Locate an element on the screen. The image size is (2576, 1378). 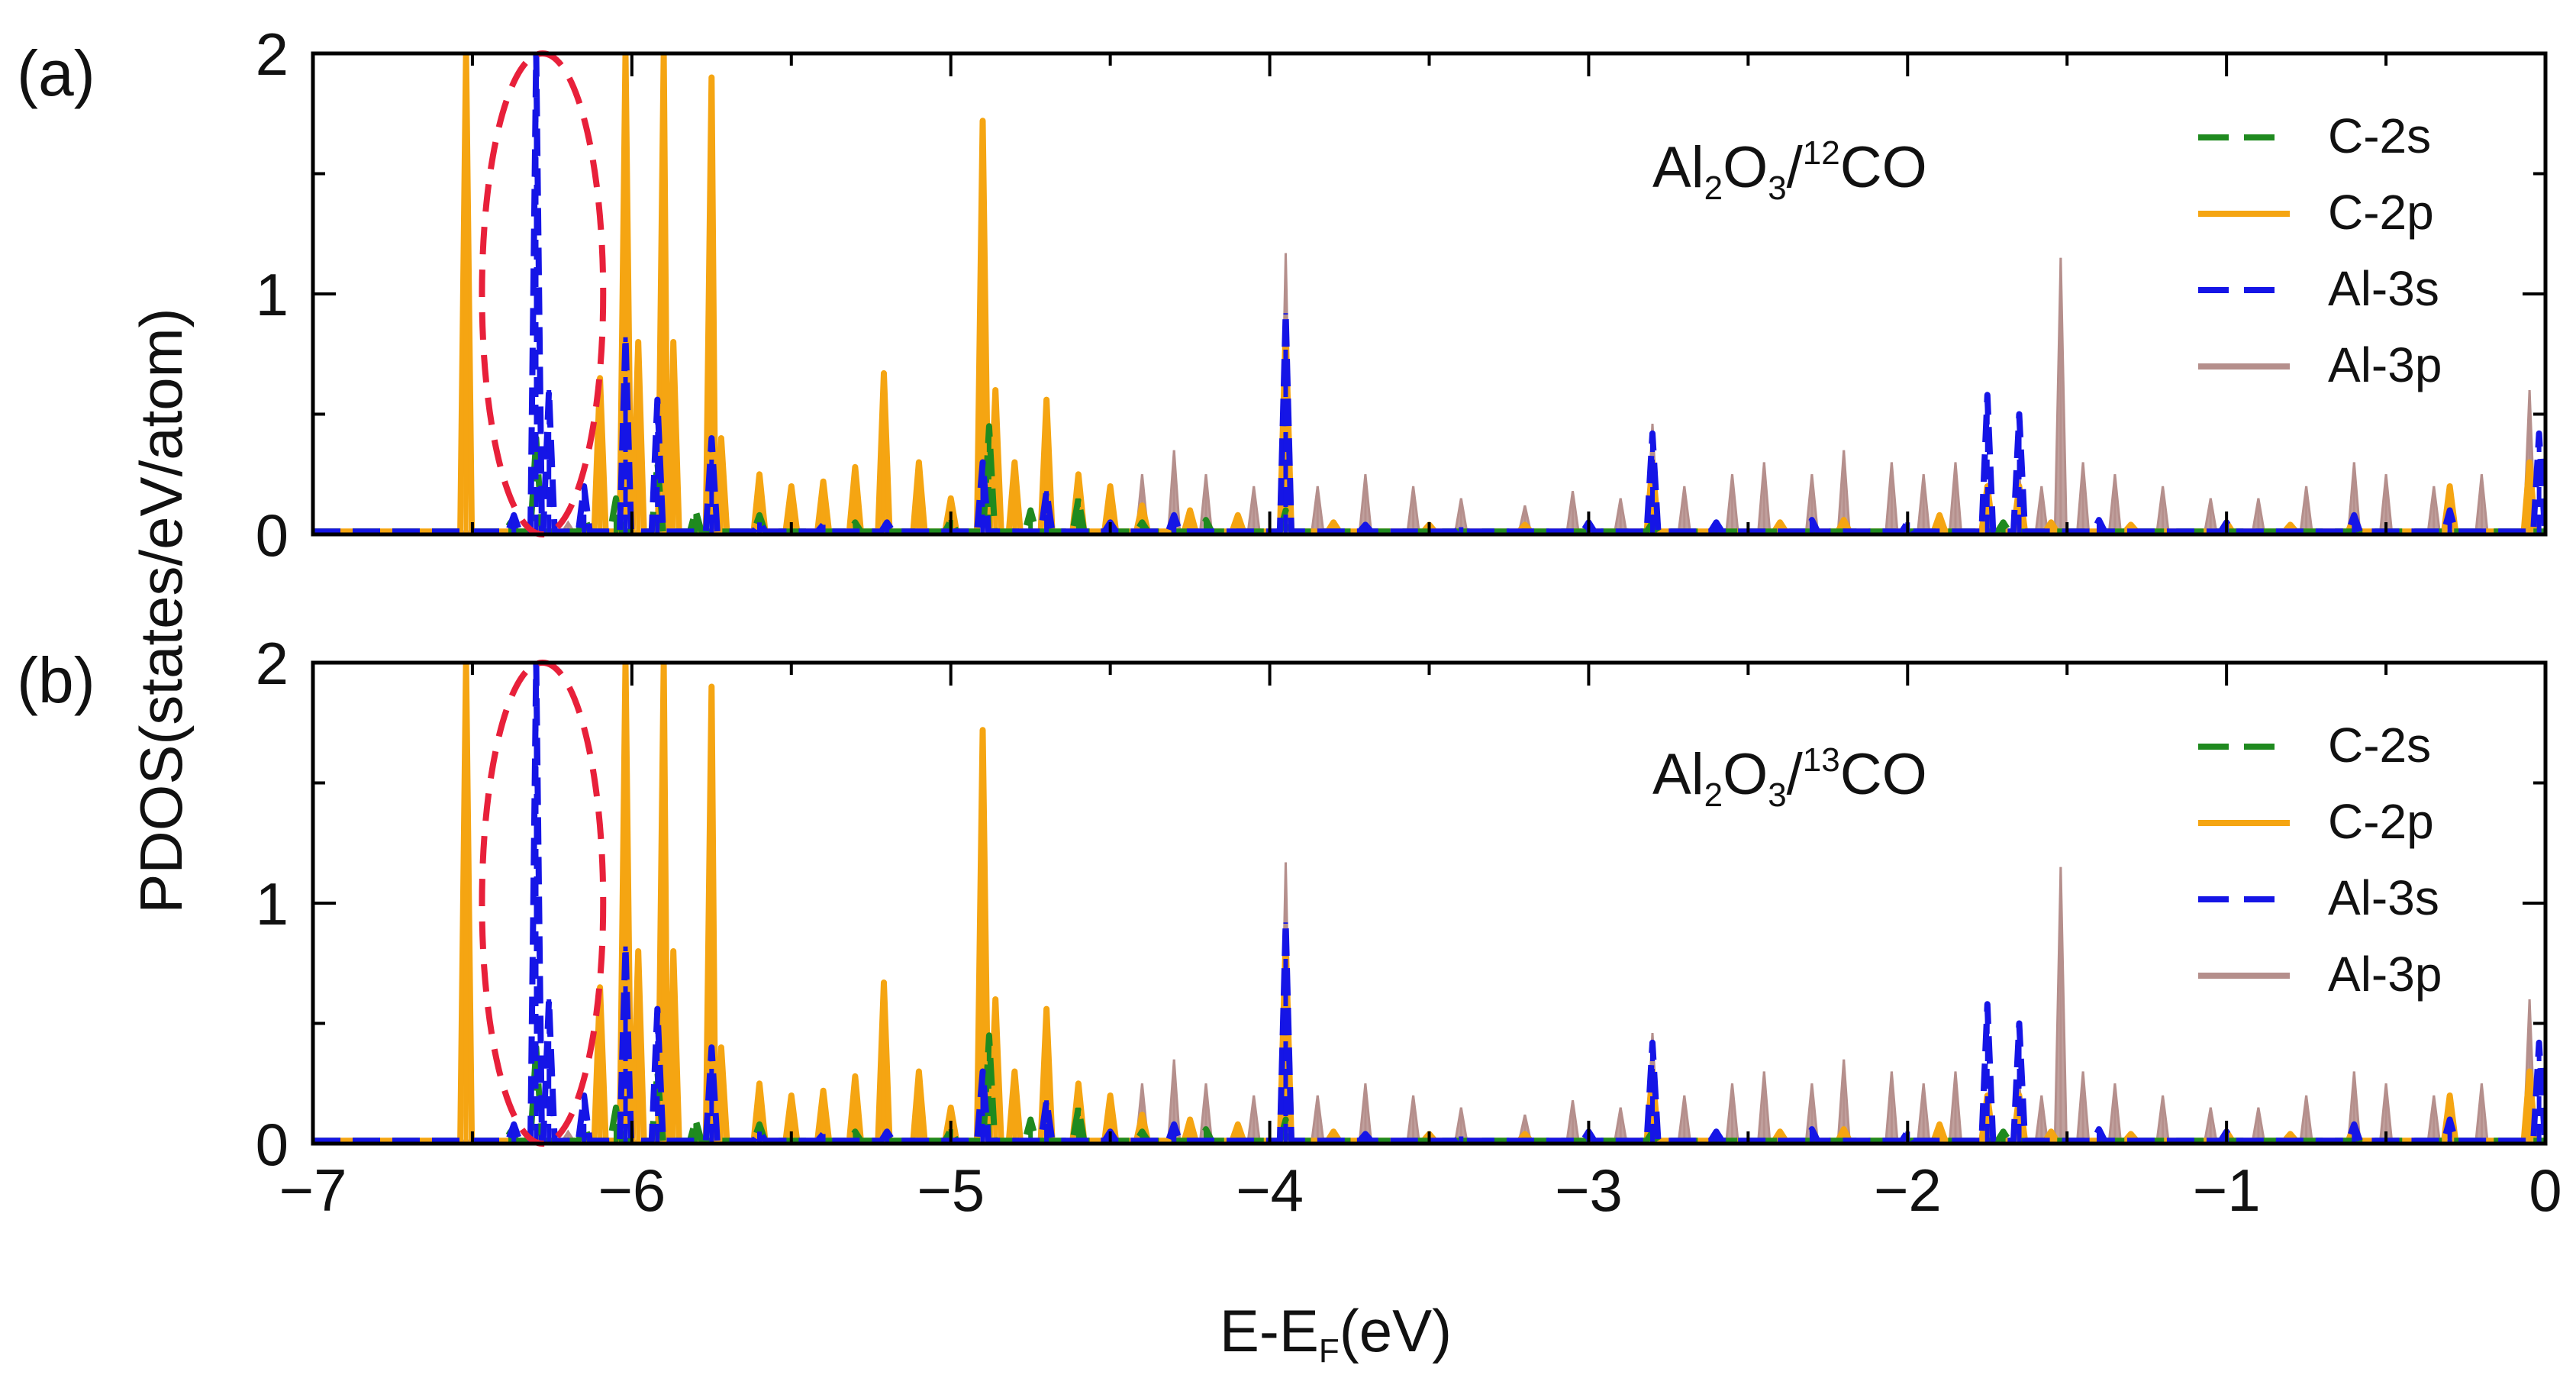
panel-label: (b) is located at coordinates (56, 680).